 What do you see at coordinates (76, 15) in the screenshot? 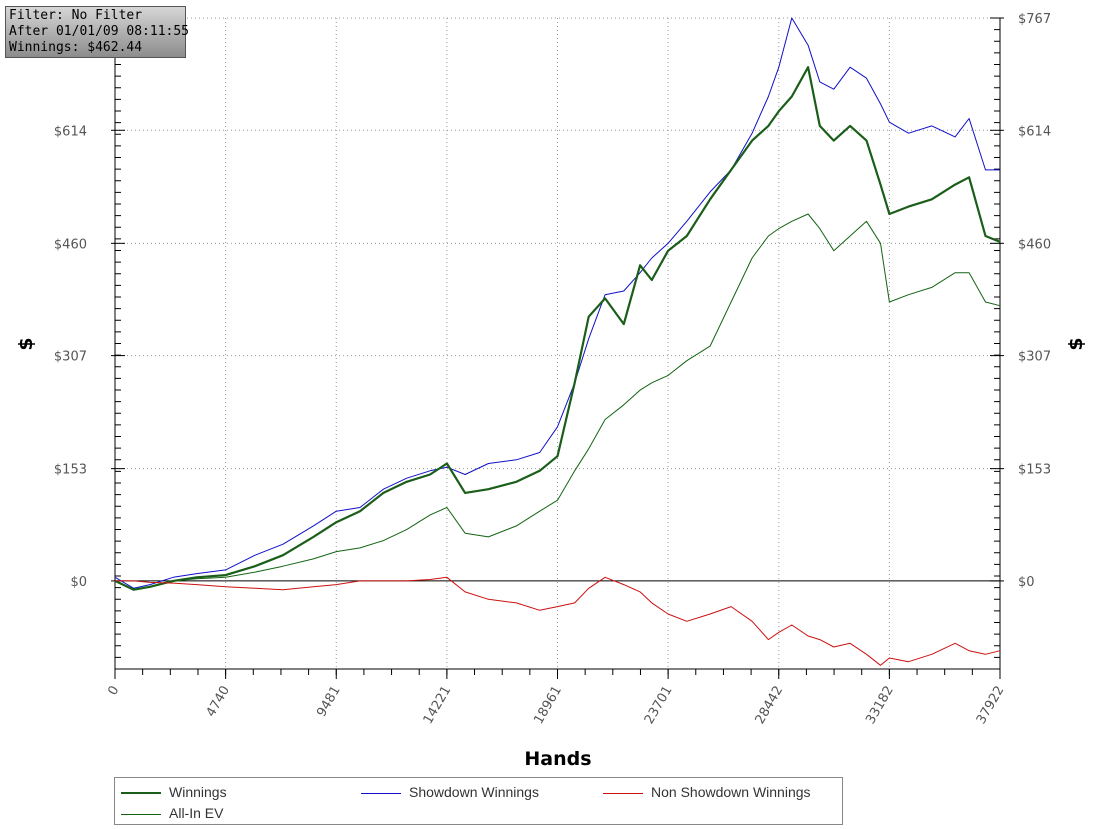
I see `filter-text: Filter: No Filter` at bounding box center [76, 15].